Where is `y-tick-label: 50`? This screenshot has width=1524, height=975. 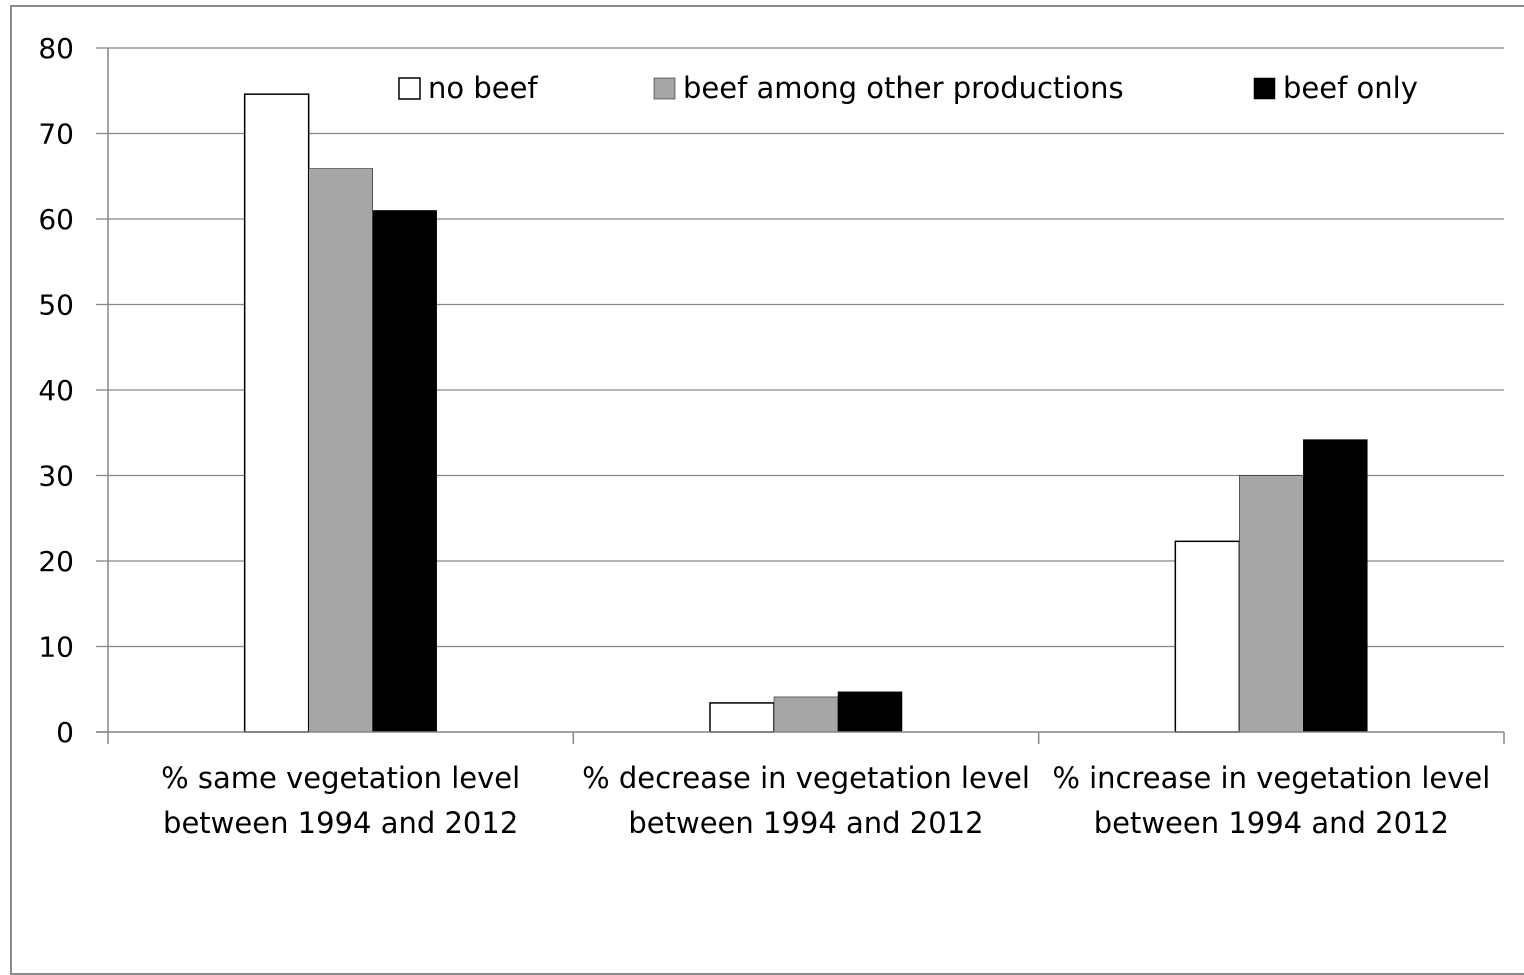 y-tick-label: 50 is located at coordinates (56, 305).